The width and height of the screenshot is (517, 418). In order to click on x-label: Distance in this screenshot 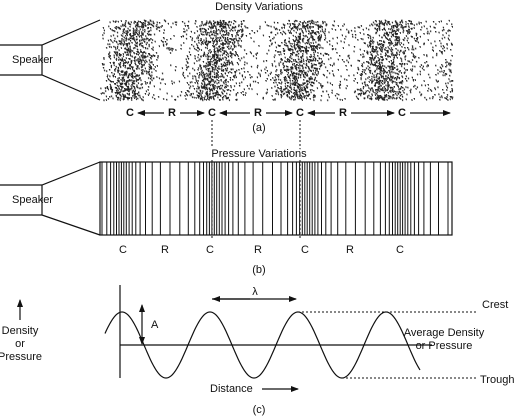, I will do `click(231, 389)`.